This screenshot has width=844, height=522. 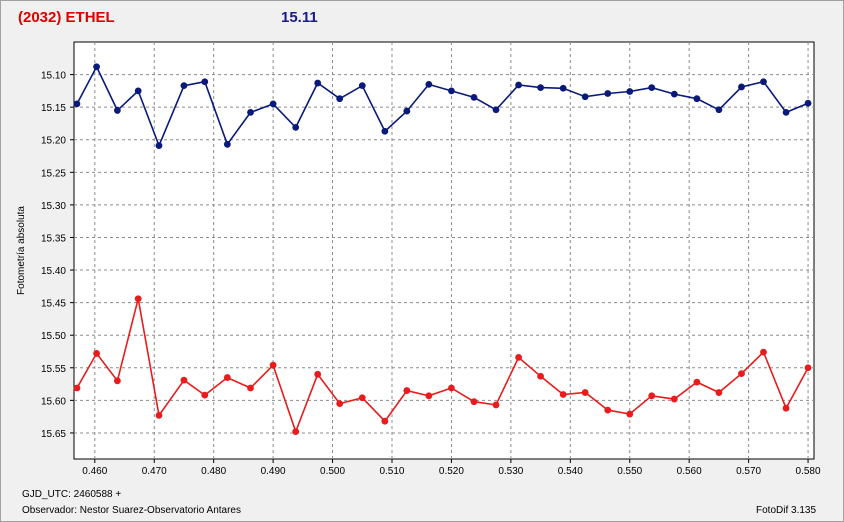 I want to click on x-tick-label: 0.470, so click(x=154, y=471).